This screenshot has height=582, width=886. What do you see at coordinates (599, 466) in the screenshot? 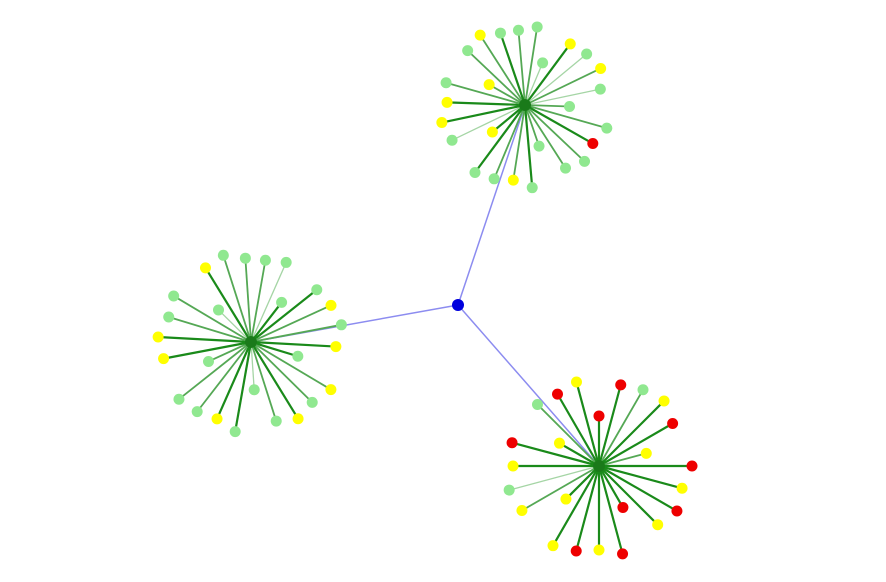
I see `hub-node-bottom-right` at bounding box center [599, 466].